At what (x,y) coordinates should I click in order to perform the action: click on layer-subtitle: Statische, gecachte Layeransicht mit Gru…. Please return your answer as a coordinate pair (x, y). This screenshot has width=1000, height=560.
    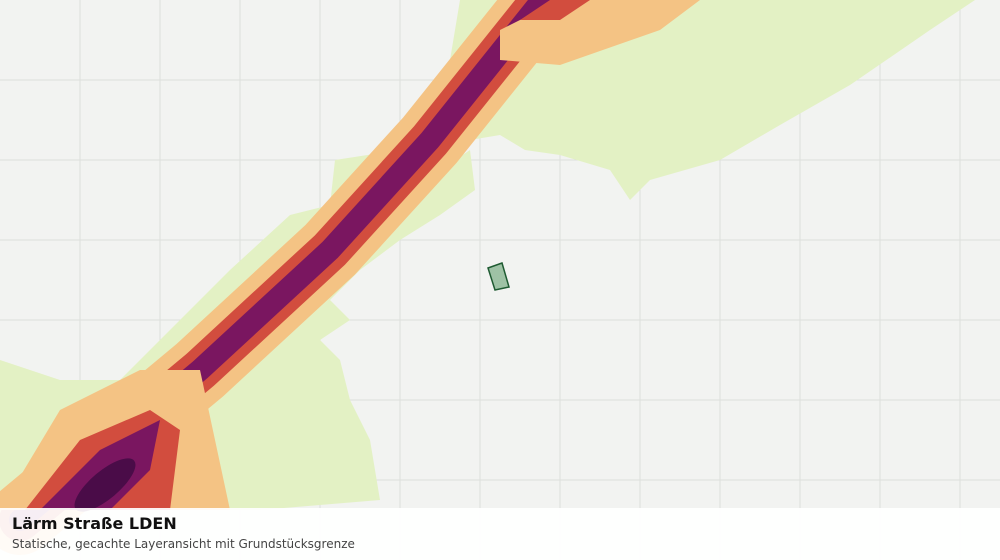
    Looking at the image, I should click on (183, 544).